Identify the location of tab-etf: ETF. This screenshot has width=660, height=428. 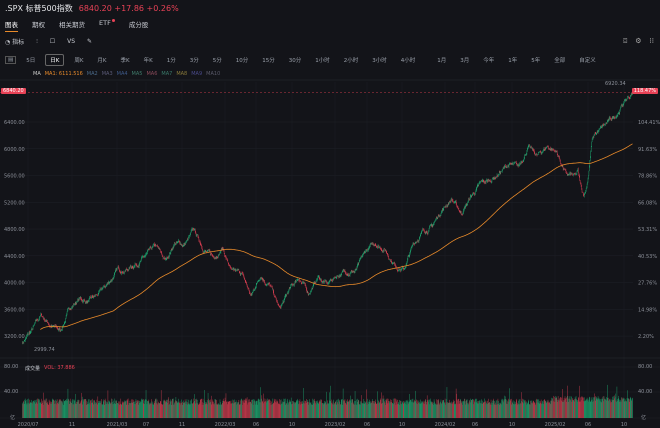
(107, 25).